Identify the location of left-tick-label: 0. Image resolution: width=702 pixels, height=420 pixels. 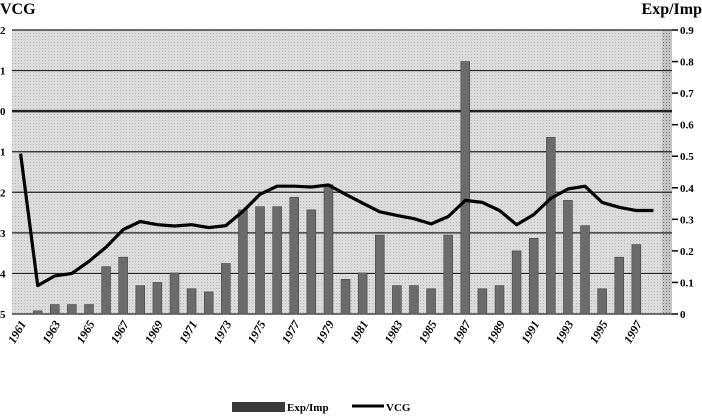
(3, 112).